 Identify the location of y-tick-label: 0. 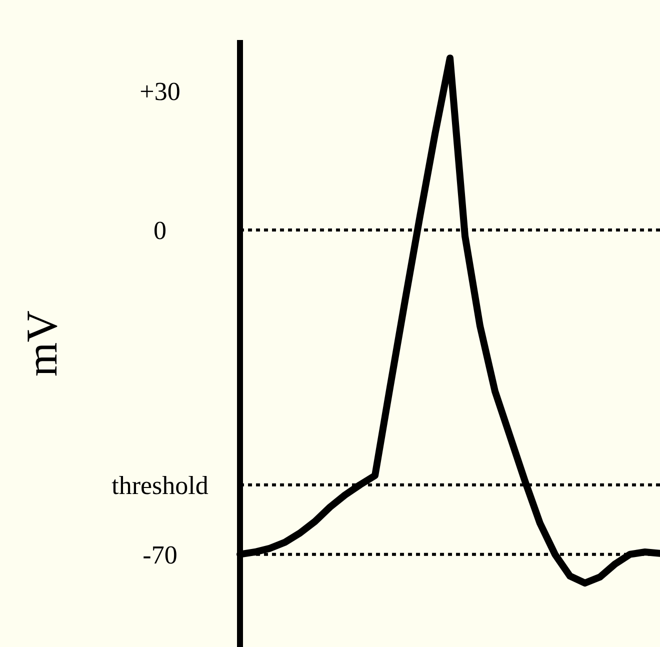
(160, 231).